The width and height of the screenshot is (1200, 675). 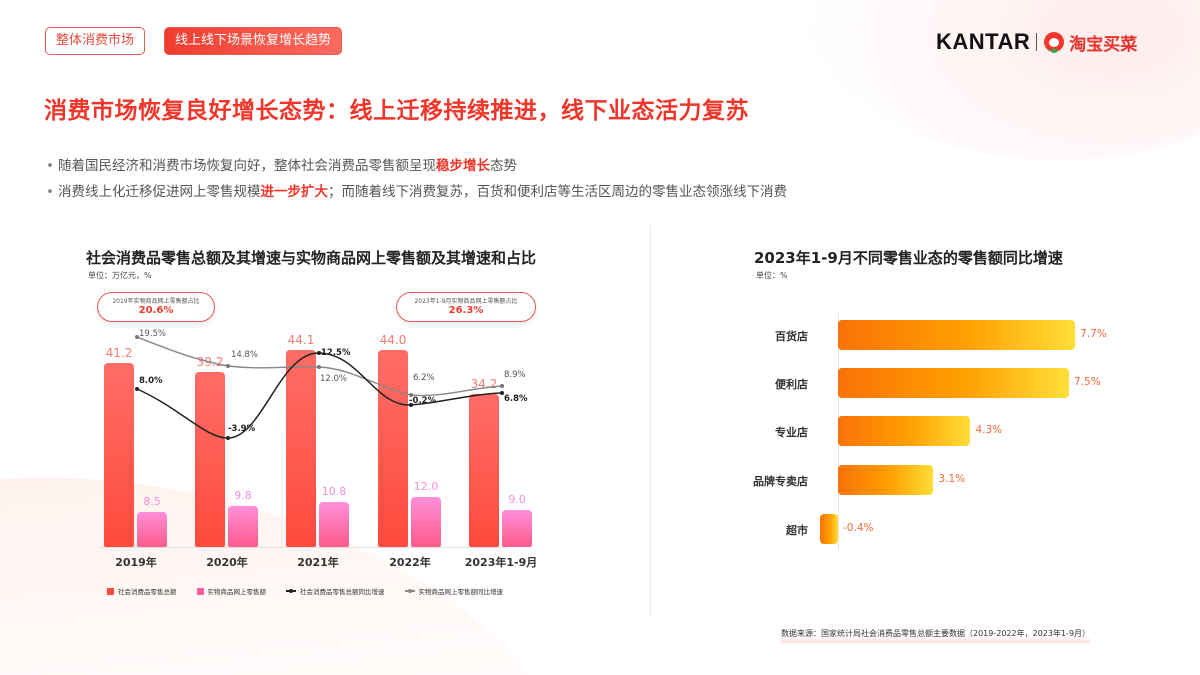 What do you see at coordinates (136, 562) in the screenshot?
I see `x-axis-label: 2019年` at bounding box center [136, 562].